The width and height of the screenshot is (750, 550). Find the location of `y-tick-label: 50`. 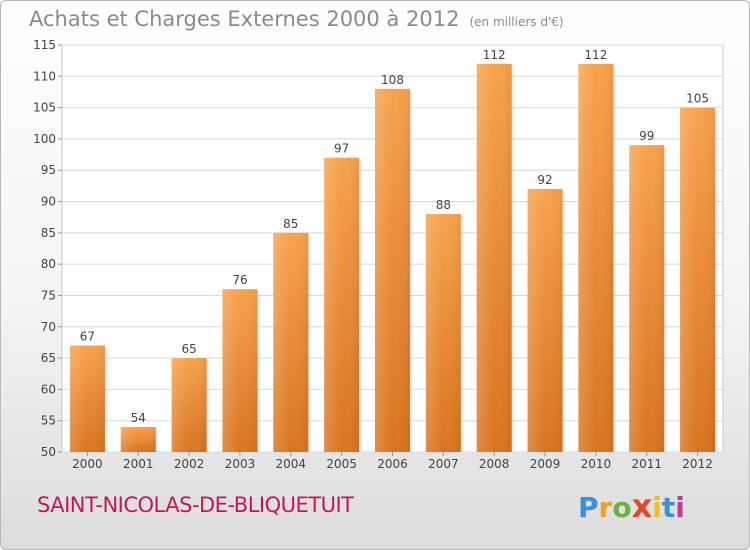

y-tick-label: 50 is located at coordinates (48, 452).